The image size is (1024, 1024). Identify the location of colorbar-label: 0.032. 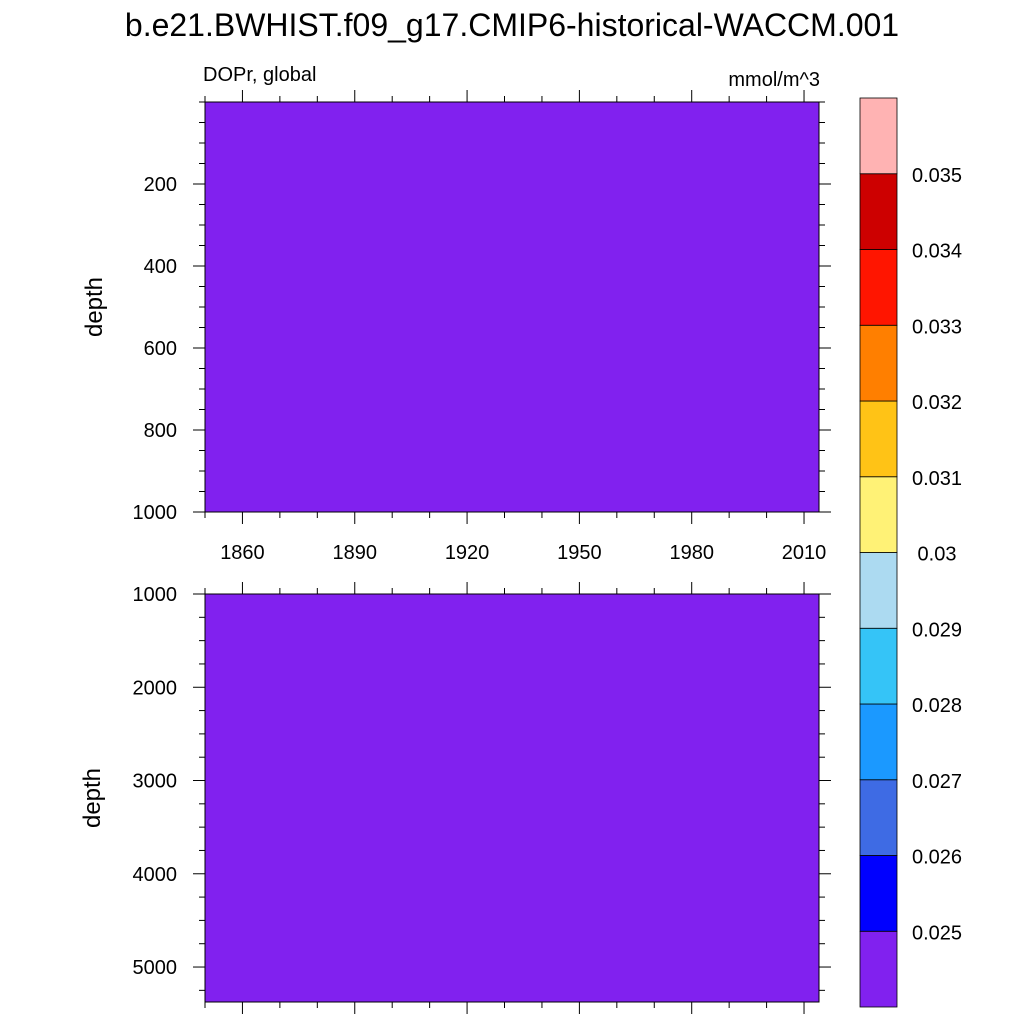
(937, 403).